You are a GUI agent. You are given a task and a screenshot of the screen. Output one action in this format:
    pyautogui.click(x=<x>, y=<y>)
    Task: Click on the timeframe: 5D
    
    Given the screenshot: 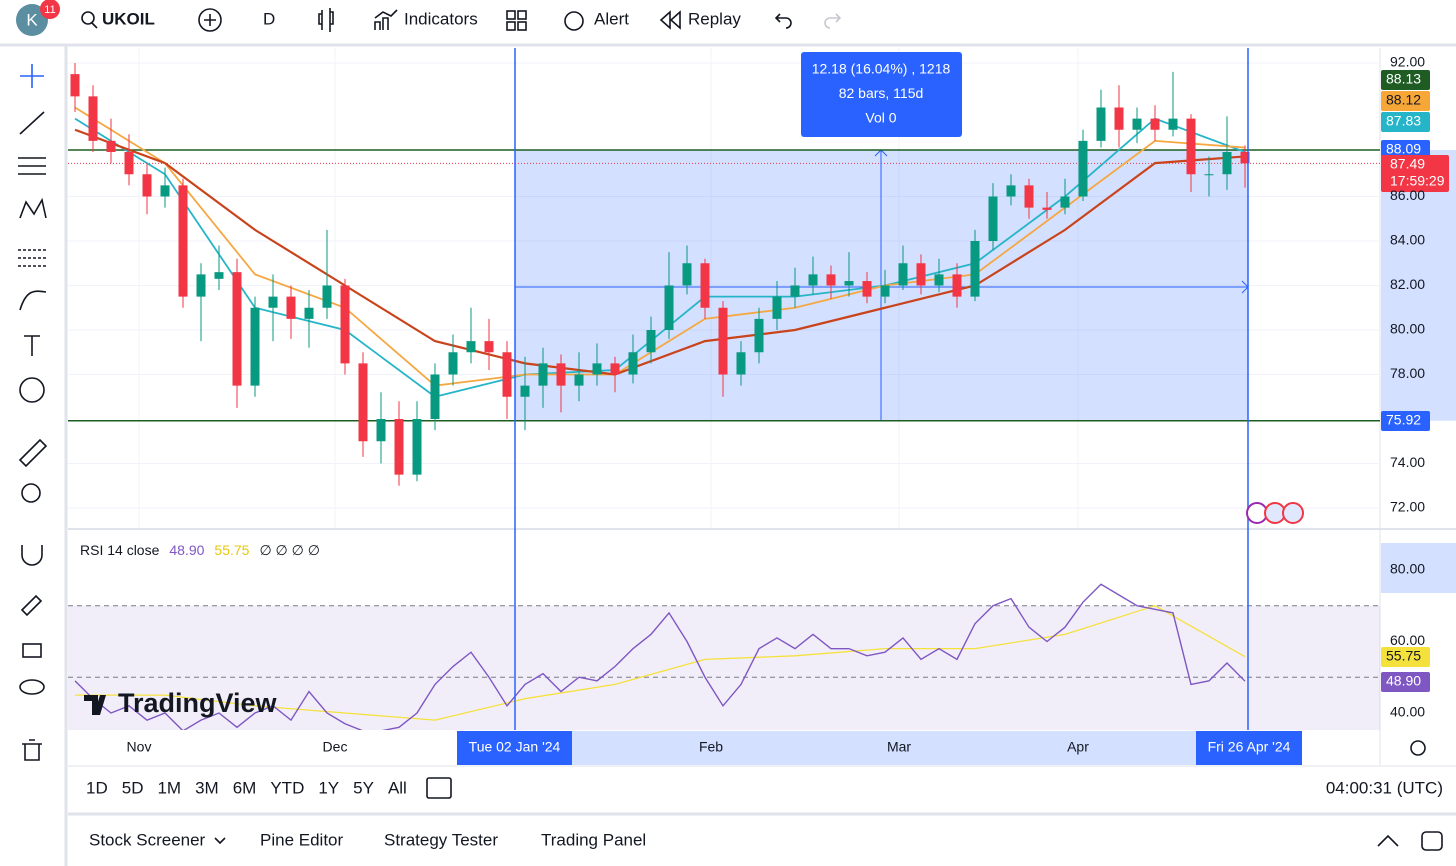 What is the action you would take?
    pyautogui.click(x=133, y=787)
    